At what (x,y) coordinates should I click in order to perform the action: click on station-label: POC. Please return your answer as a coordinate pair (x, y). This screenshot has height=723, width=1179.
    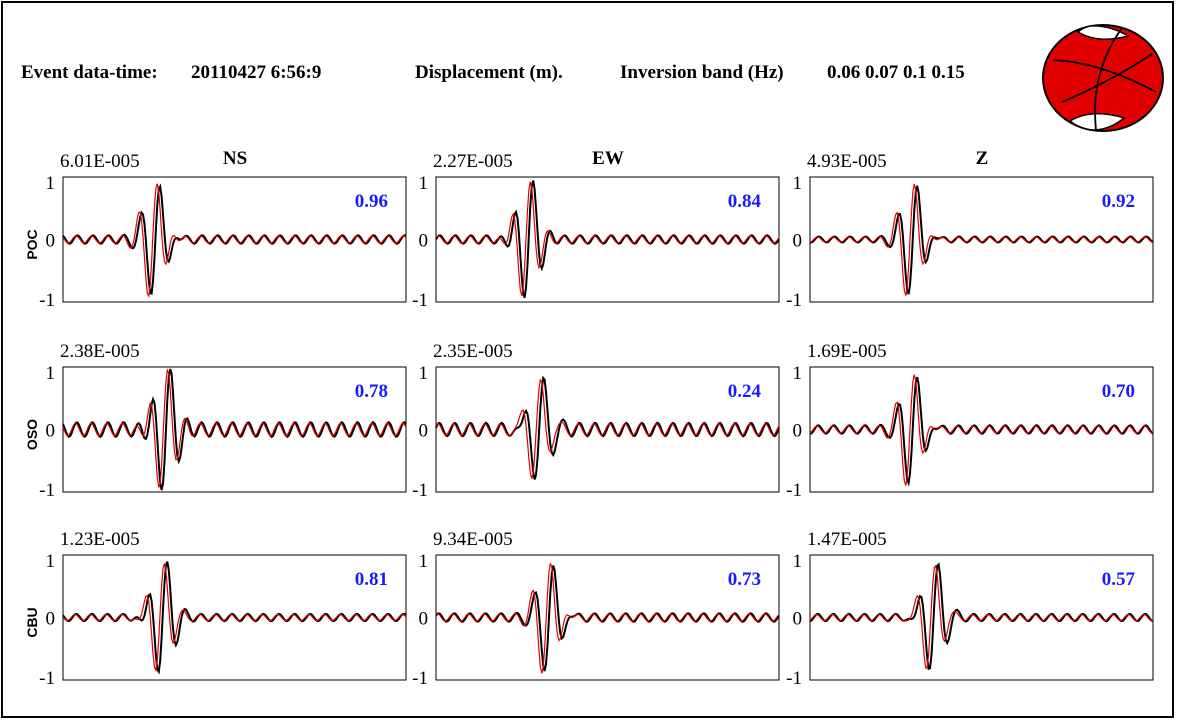
    Looking at the image, I should click on (32, 244).